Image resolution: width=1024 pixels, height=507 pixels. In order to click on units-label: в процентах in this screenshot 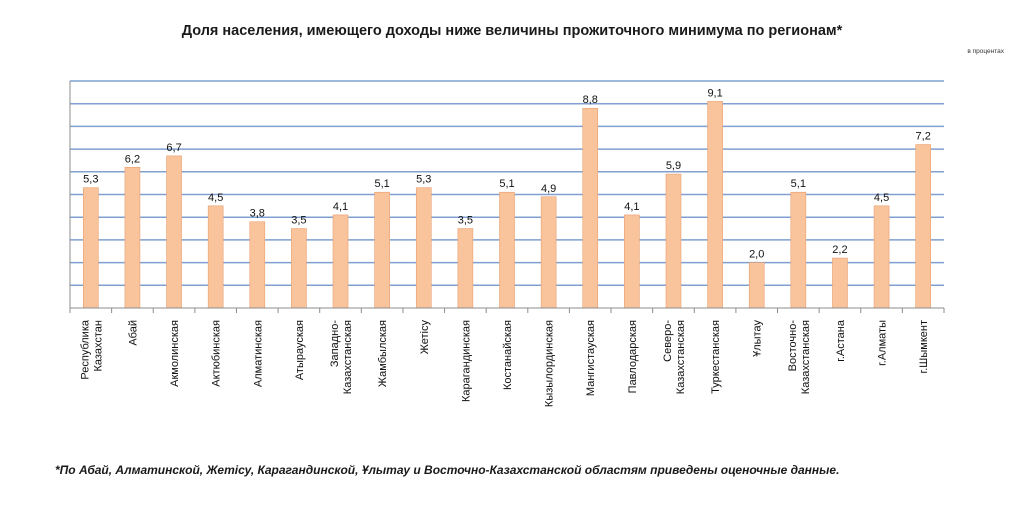, I will do `click(985, 51)`.